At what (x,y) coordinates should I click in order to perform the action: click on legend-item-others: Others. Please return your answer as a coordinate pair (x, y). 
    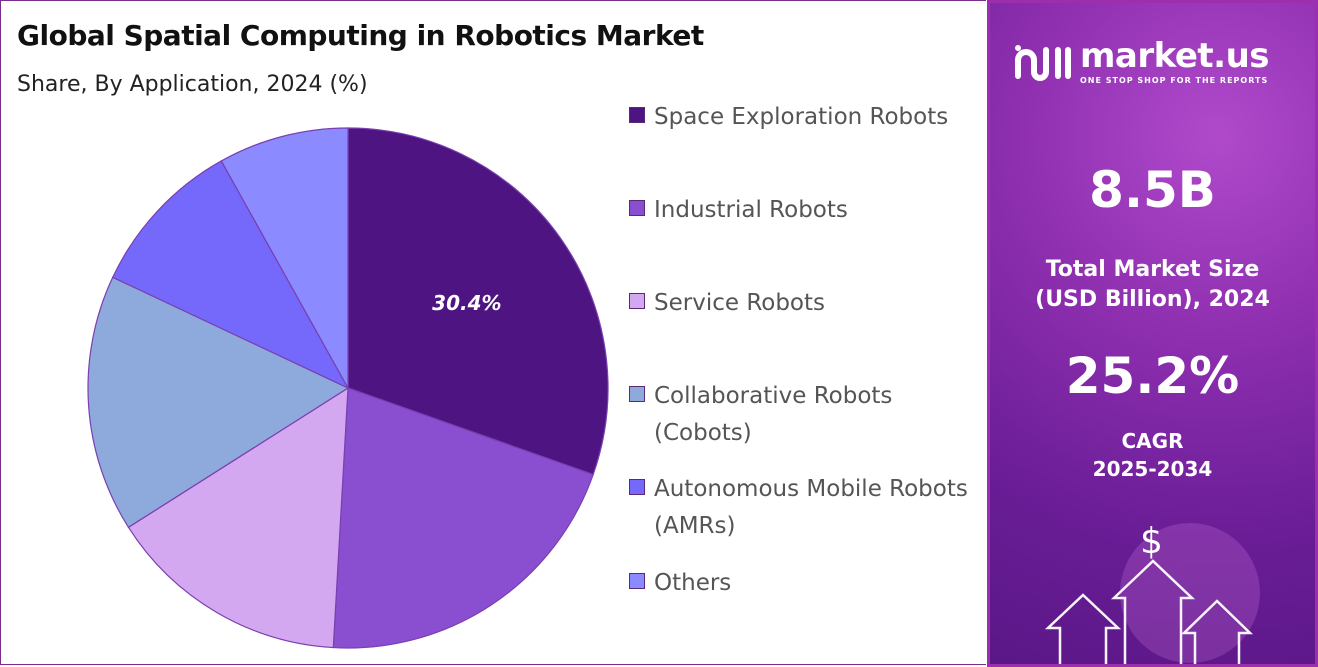
    Looking at the image, I should click on (801, 583).